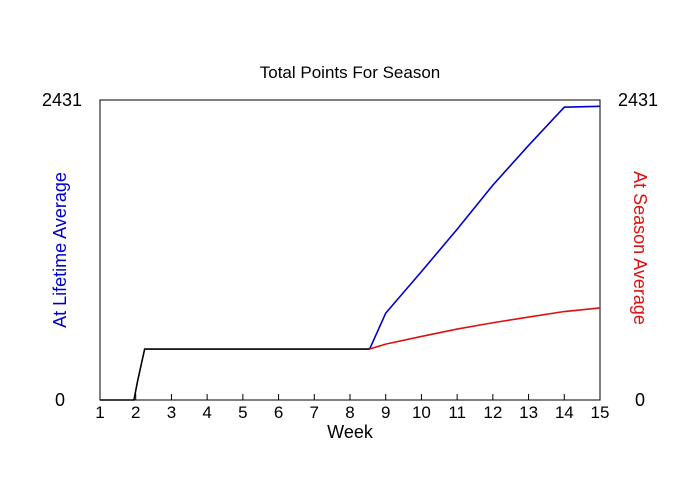 The width and height of the screenshot is (700, 500). Describe the element at coordinates (350, 72) in the screenshot. I see `chart-title: Total Points For Season` at that location.